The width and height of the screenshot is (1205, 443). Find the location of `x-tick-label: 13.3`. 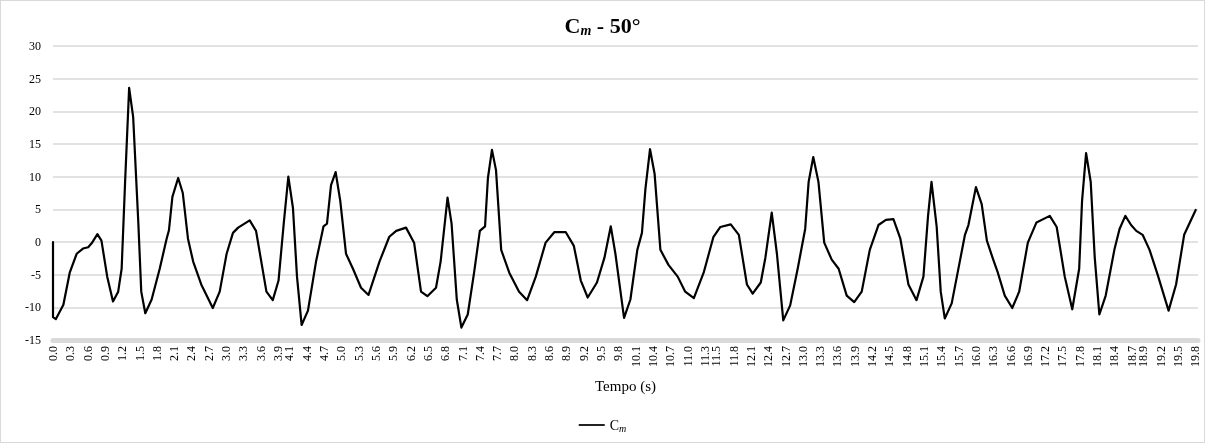

x-tick-label: 13.3 is located at coordinates (820, 356).